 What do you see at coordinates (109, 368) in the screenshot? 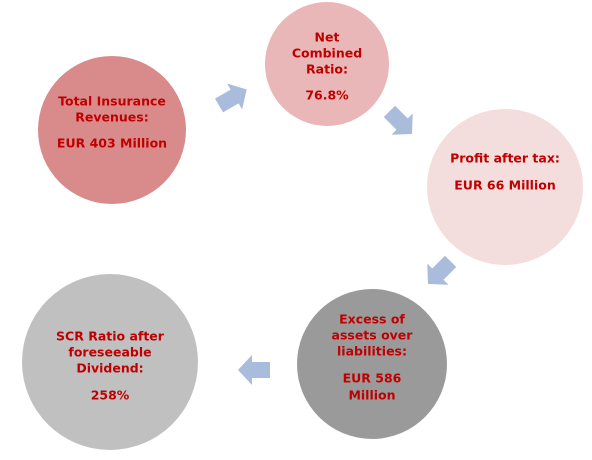
I see `node-text: Dividend:` at bounding box center [109, 368].